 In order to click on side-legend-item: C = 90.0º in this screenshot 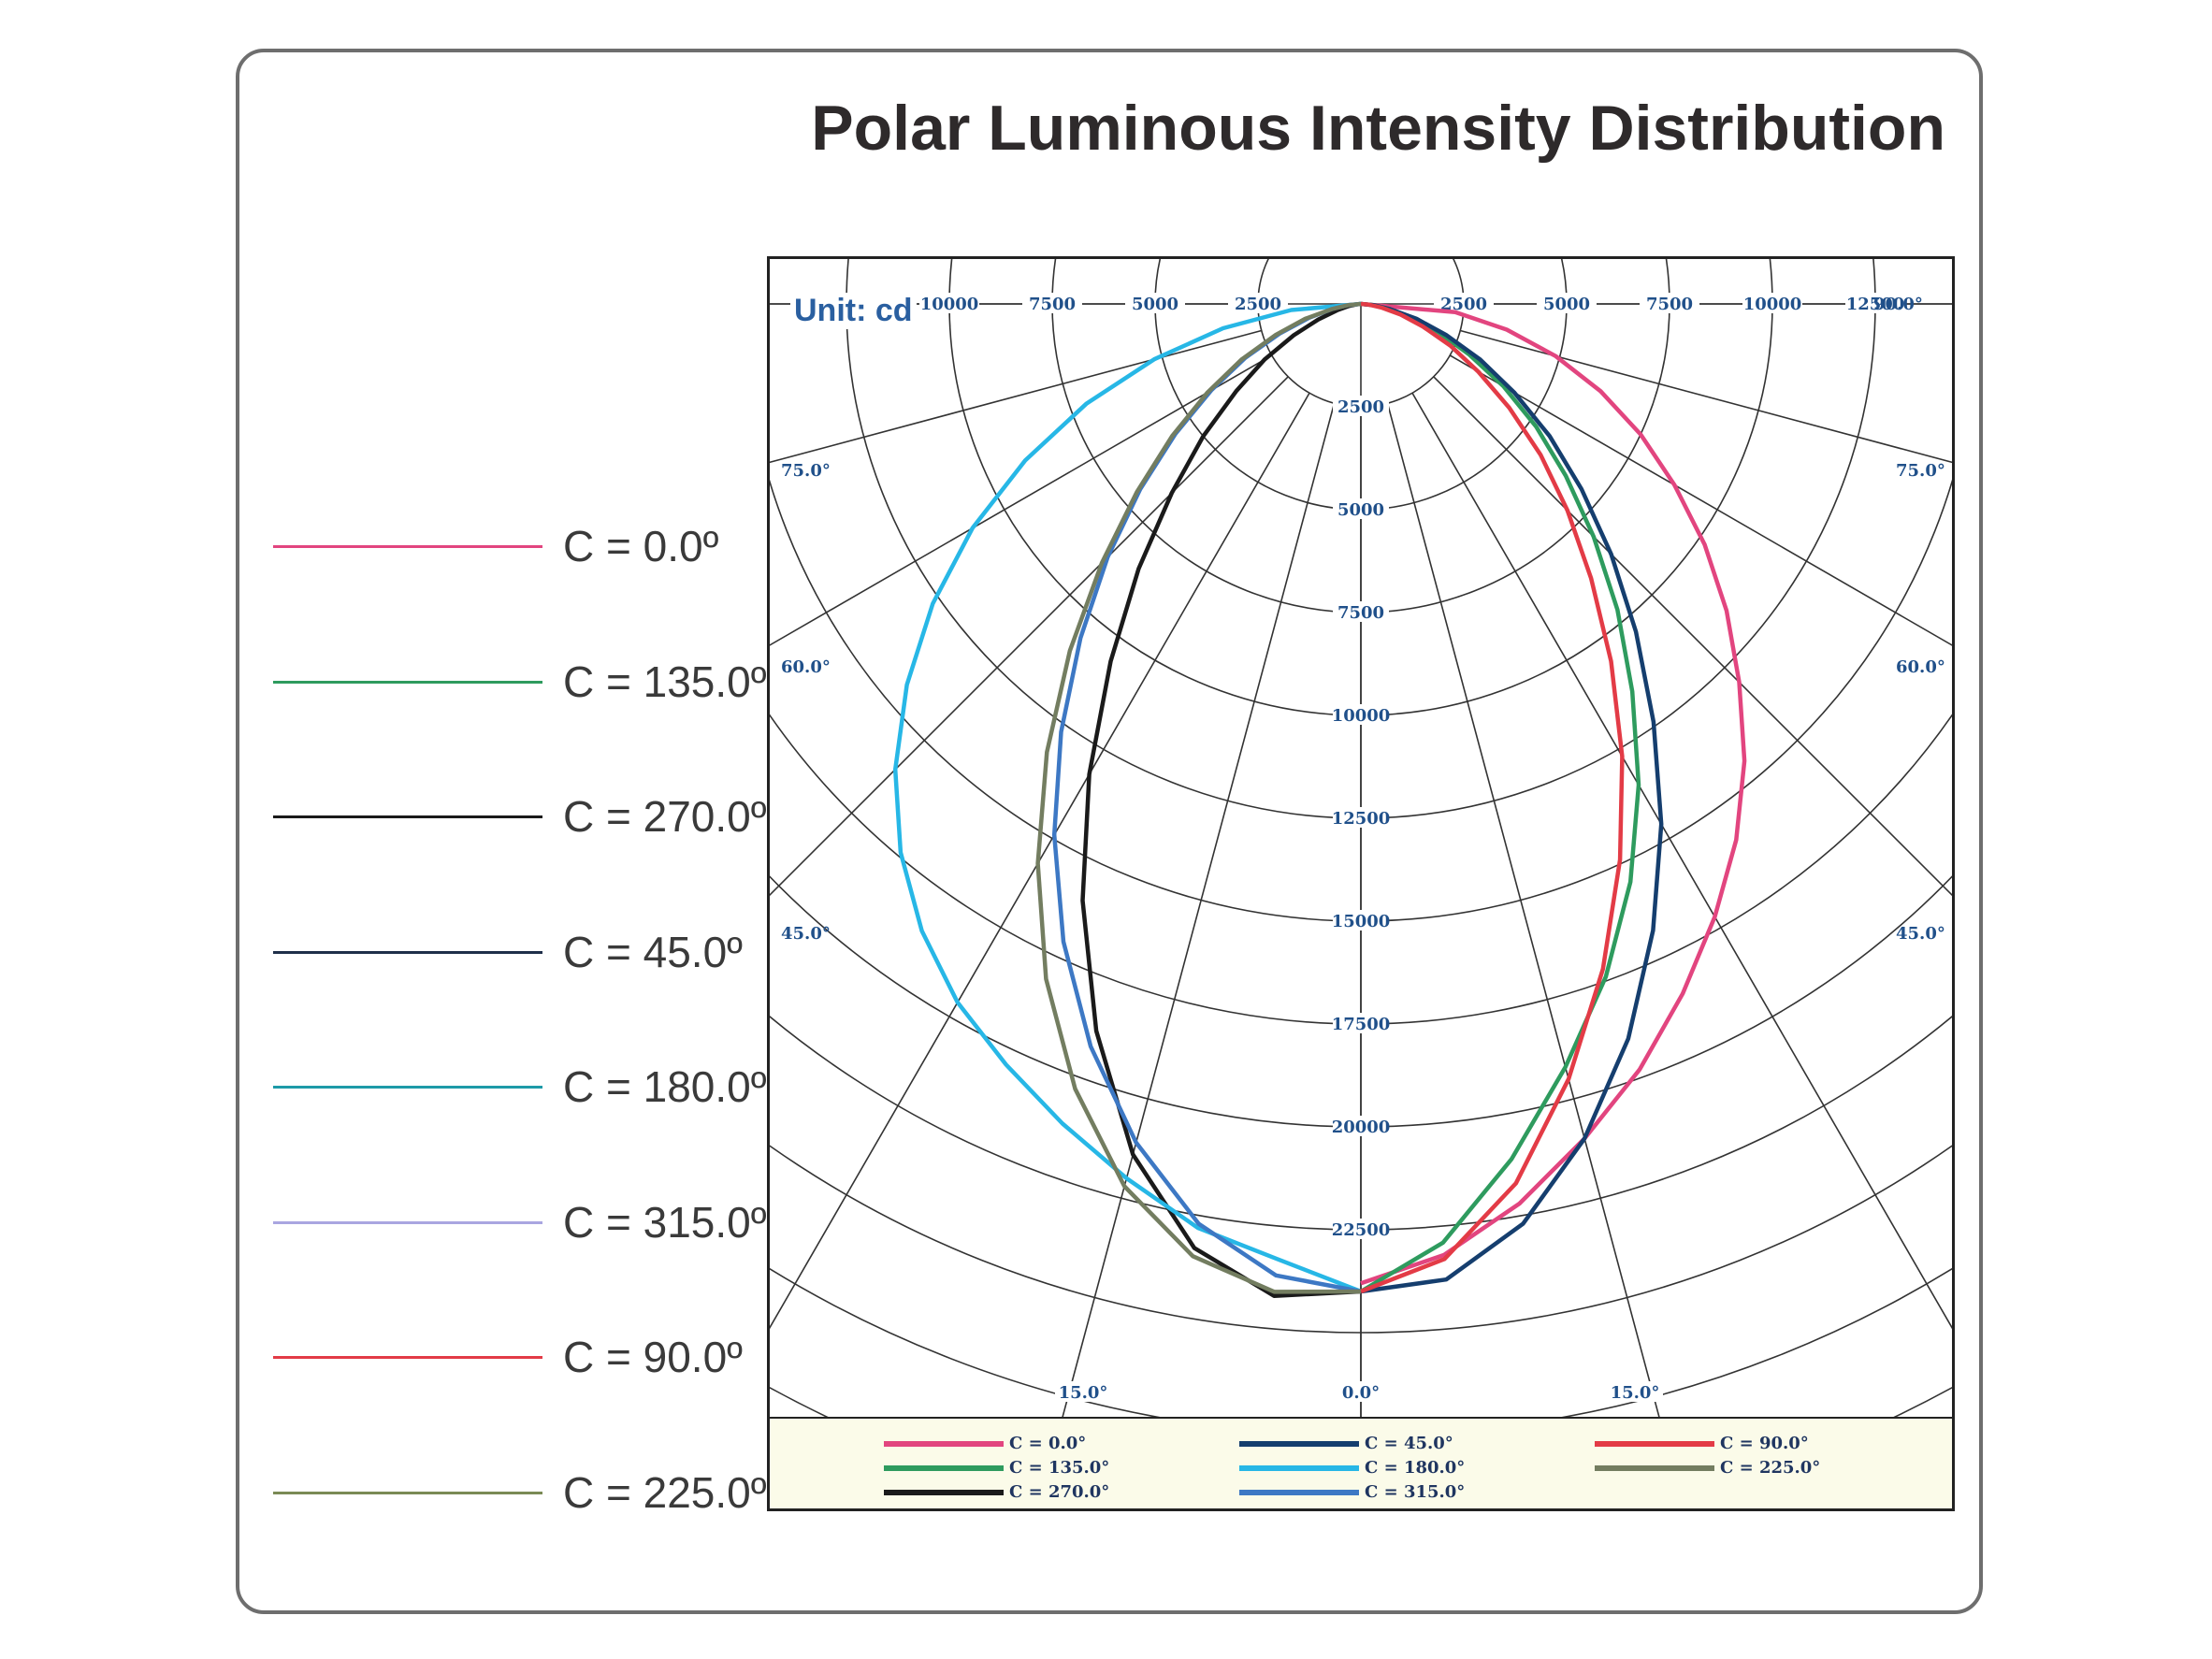, I will do `click(526, 1357)`.